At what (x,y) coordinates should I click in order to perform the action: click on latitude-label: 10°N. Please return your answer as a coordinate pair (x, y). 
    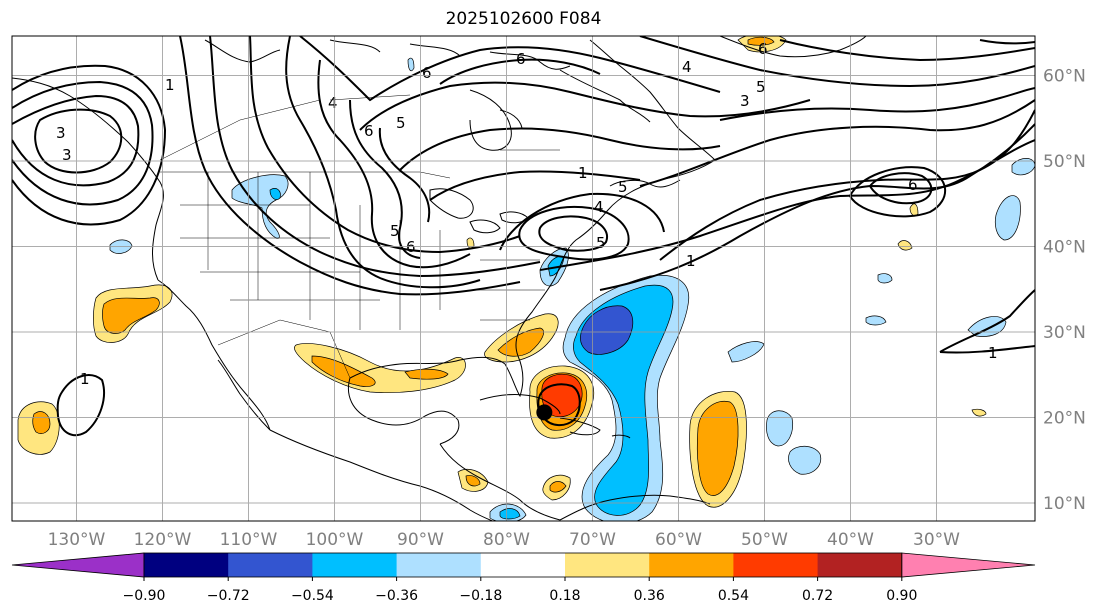
    Looking at the image, I should click on (1064, 504).